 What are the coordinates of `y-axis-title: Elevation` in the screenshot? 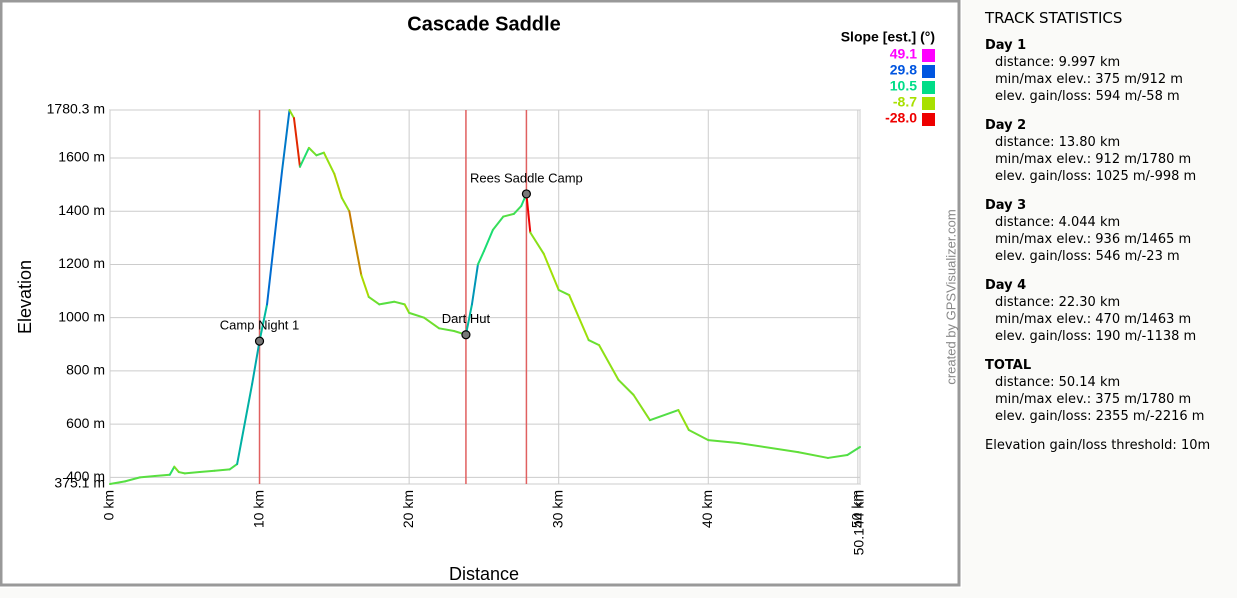 It's located at (25, 297).